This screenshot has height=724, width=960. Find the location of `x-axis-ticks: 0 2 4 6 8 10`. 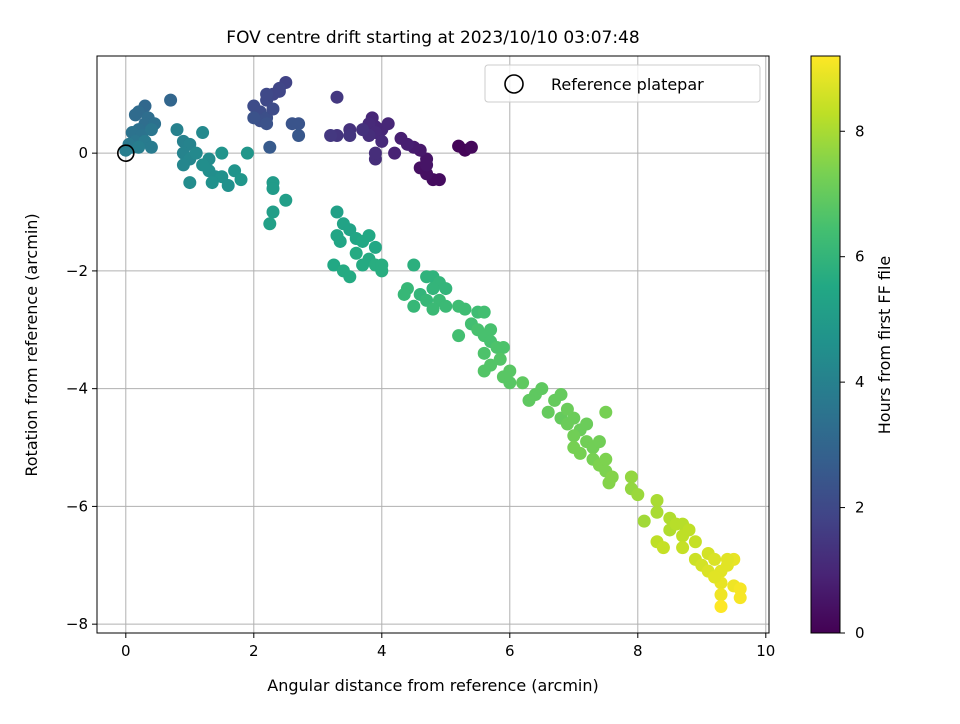

x-axis-ticks: 0 2 4 6 8 10 is located at coordinates (448, 646).